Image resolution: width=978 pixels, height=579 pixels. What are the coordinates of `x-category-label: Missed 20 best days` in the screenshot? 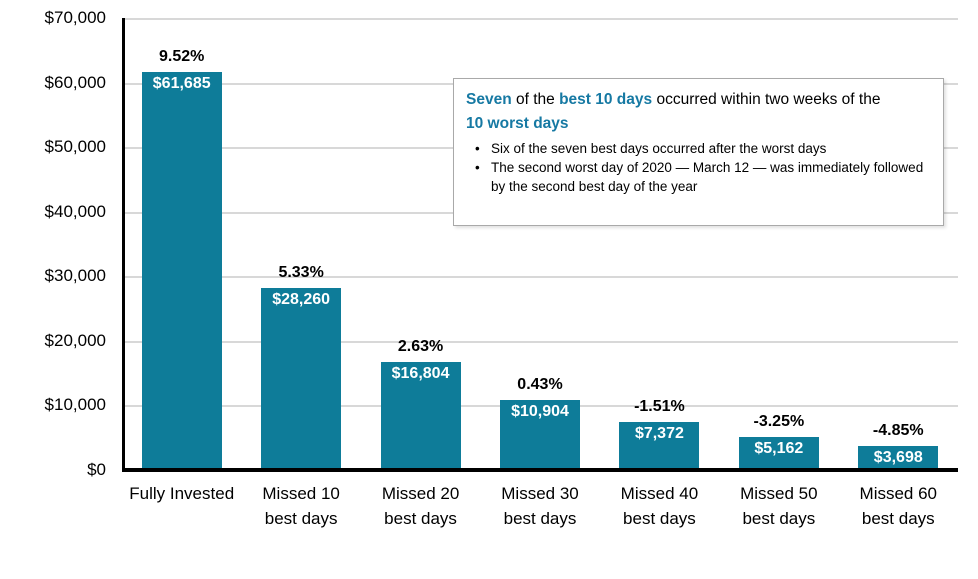 It's located at (420, 506).